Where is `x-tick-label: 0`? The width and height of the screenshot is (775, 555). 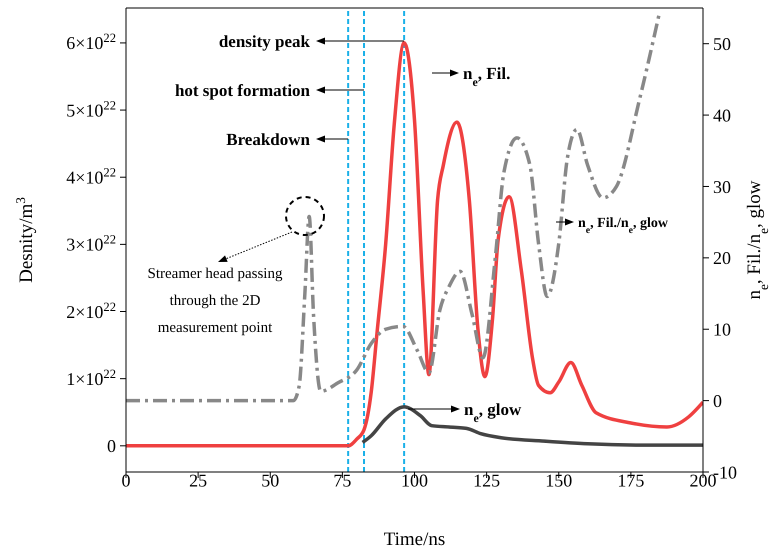
x-tick-label: 0 is located at coordinates (126, 480).